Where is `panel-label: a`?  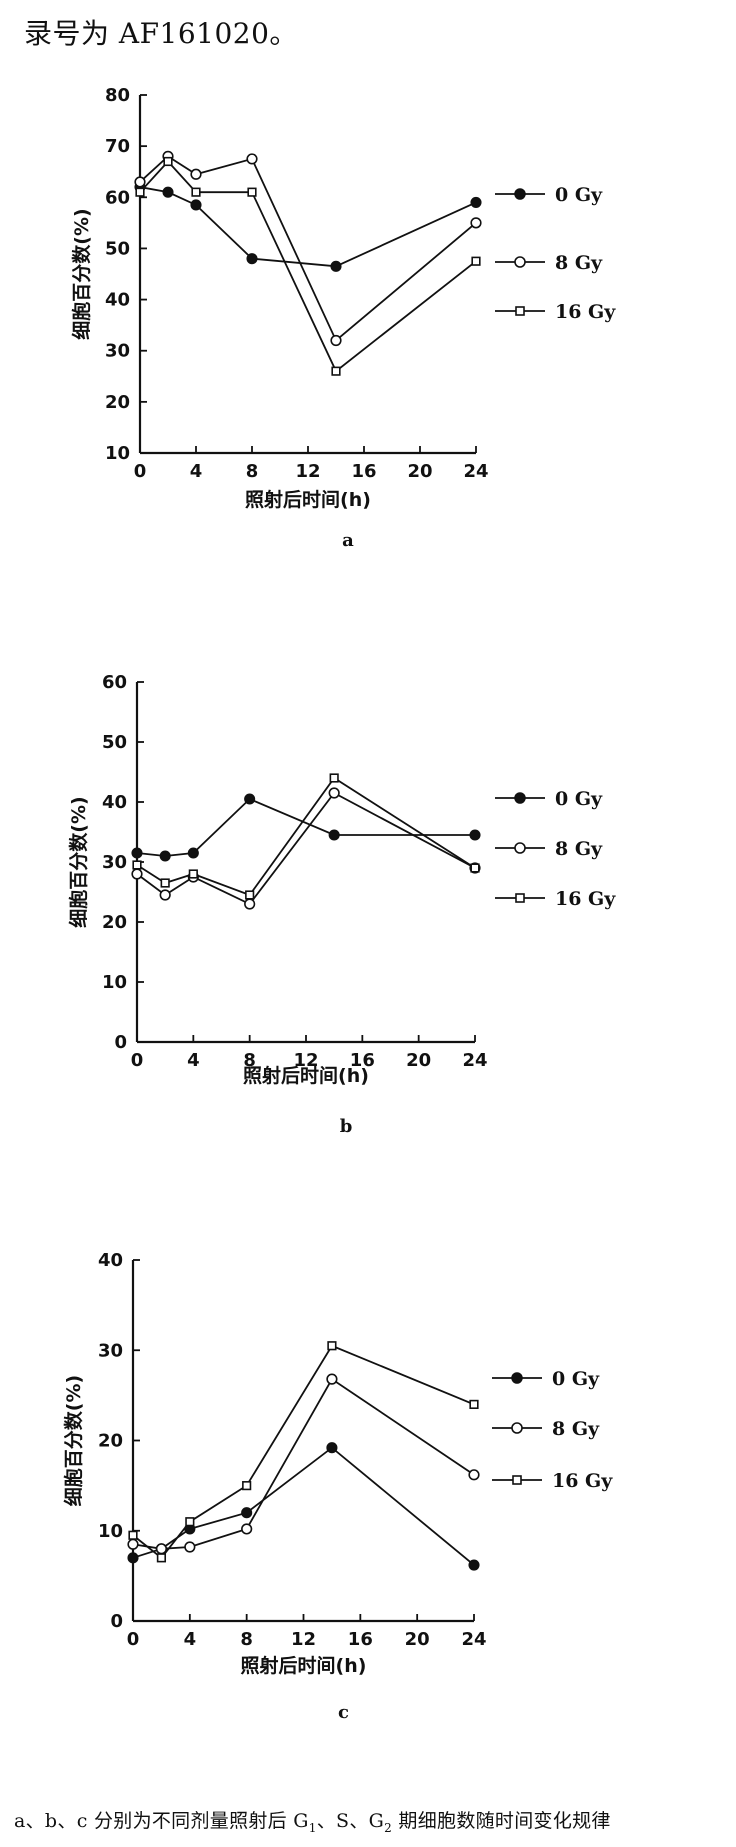 panel-label: a is located at coordinates (348, 540).